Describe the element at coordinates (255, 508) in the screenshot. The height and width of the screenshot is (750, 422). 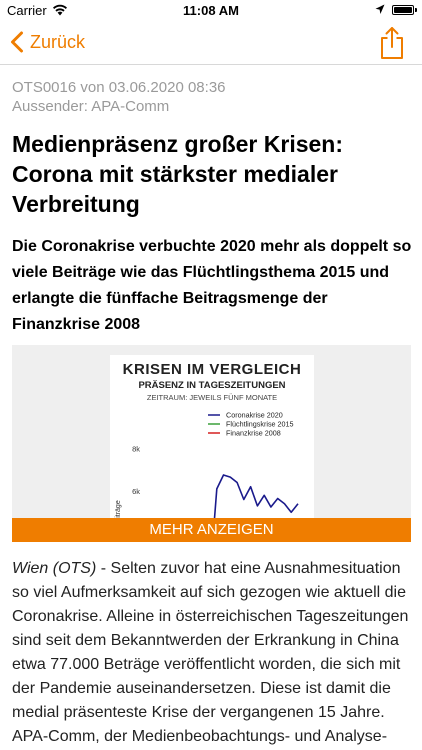
I see `series-line` at that location.